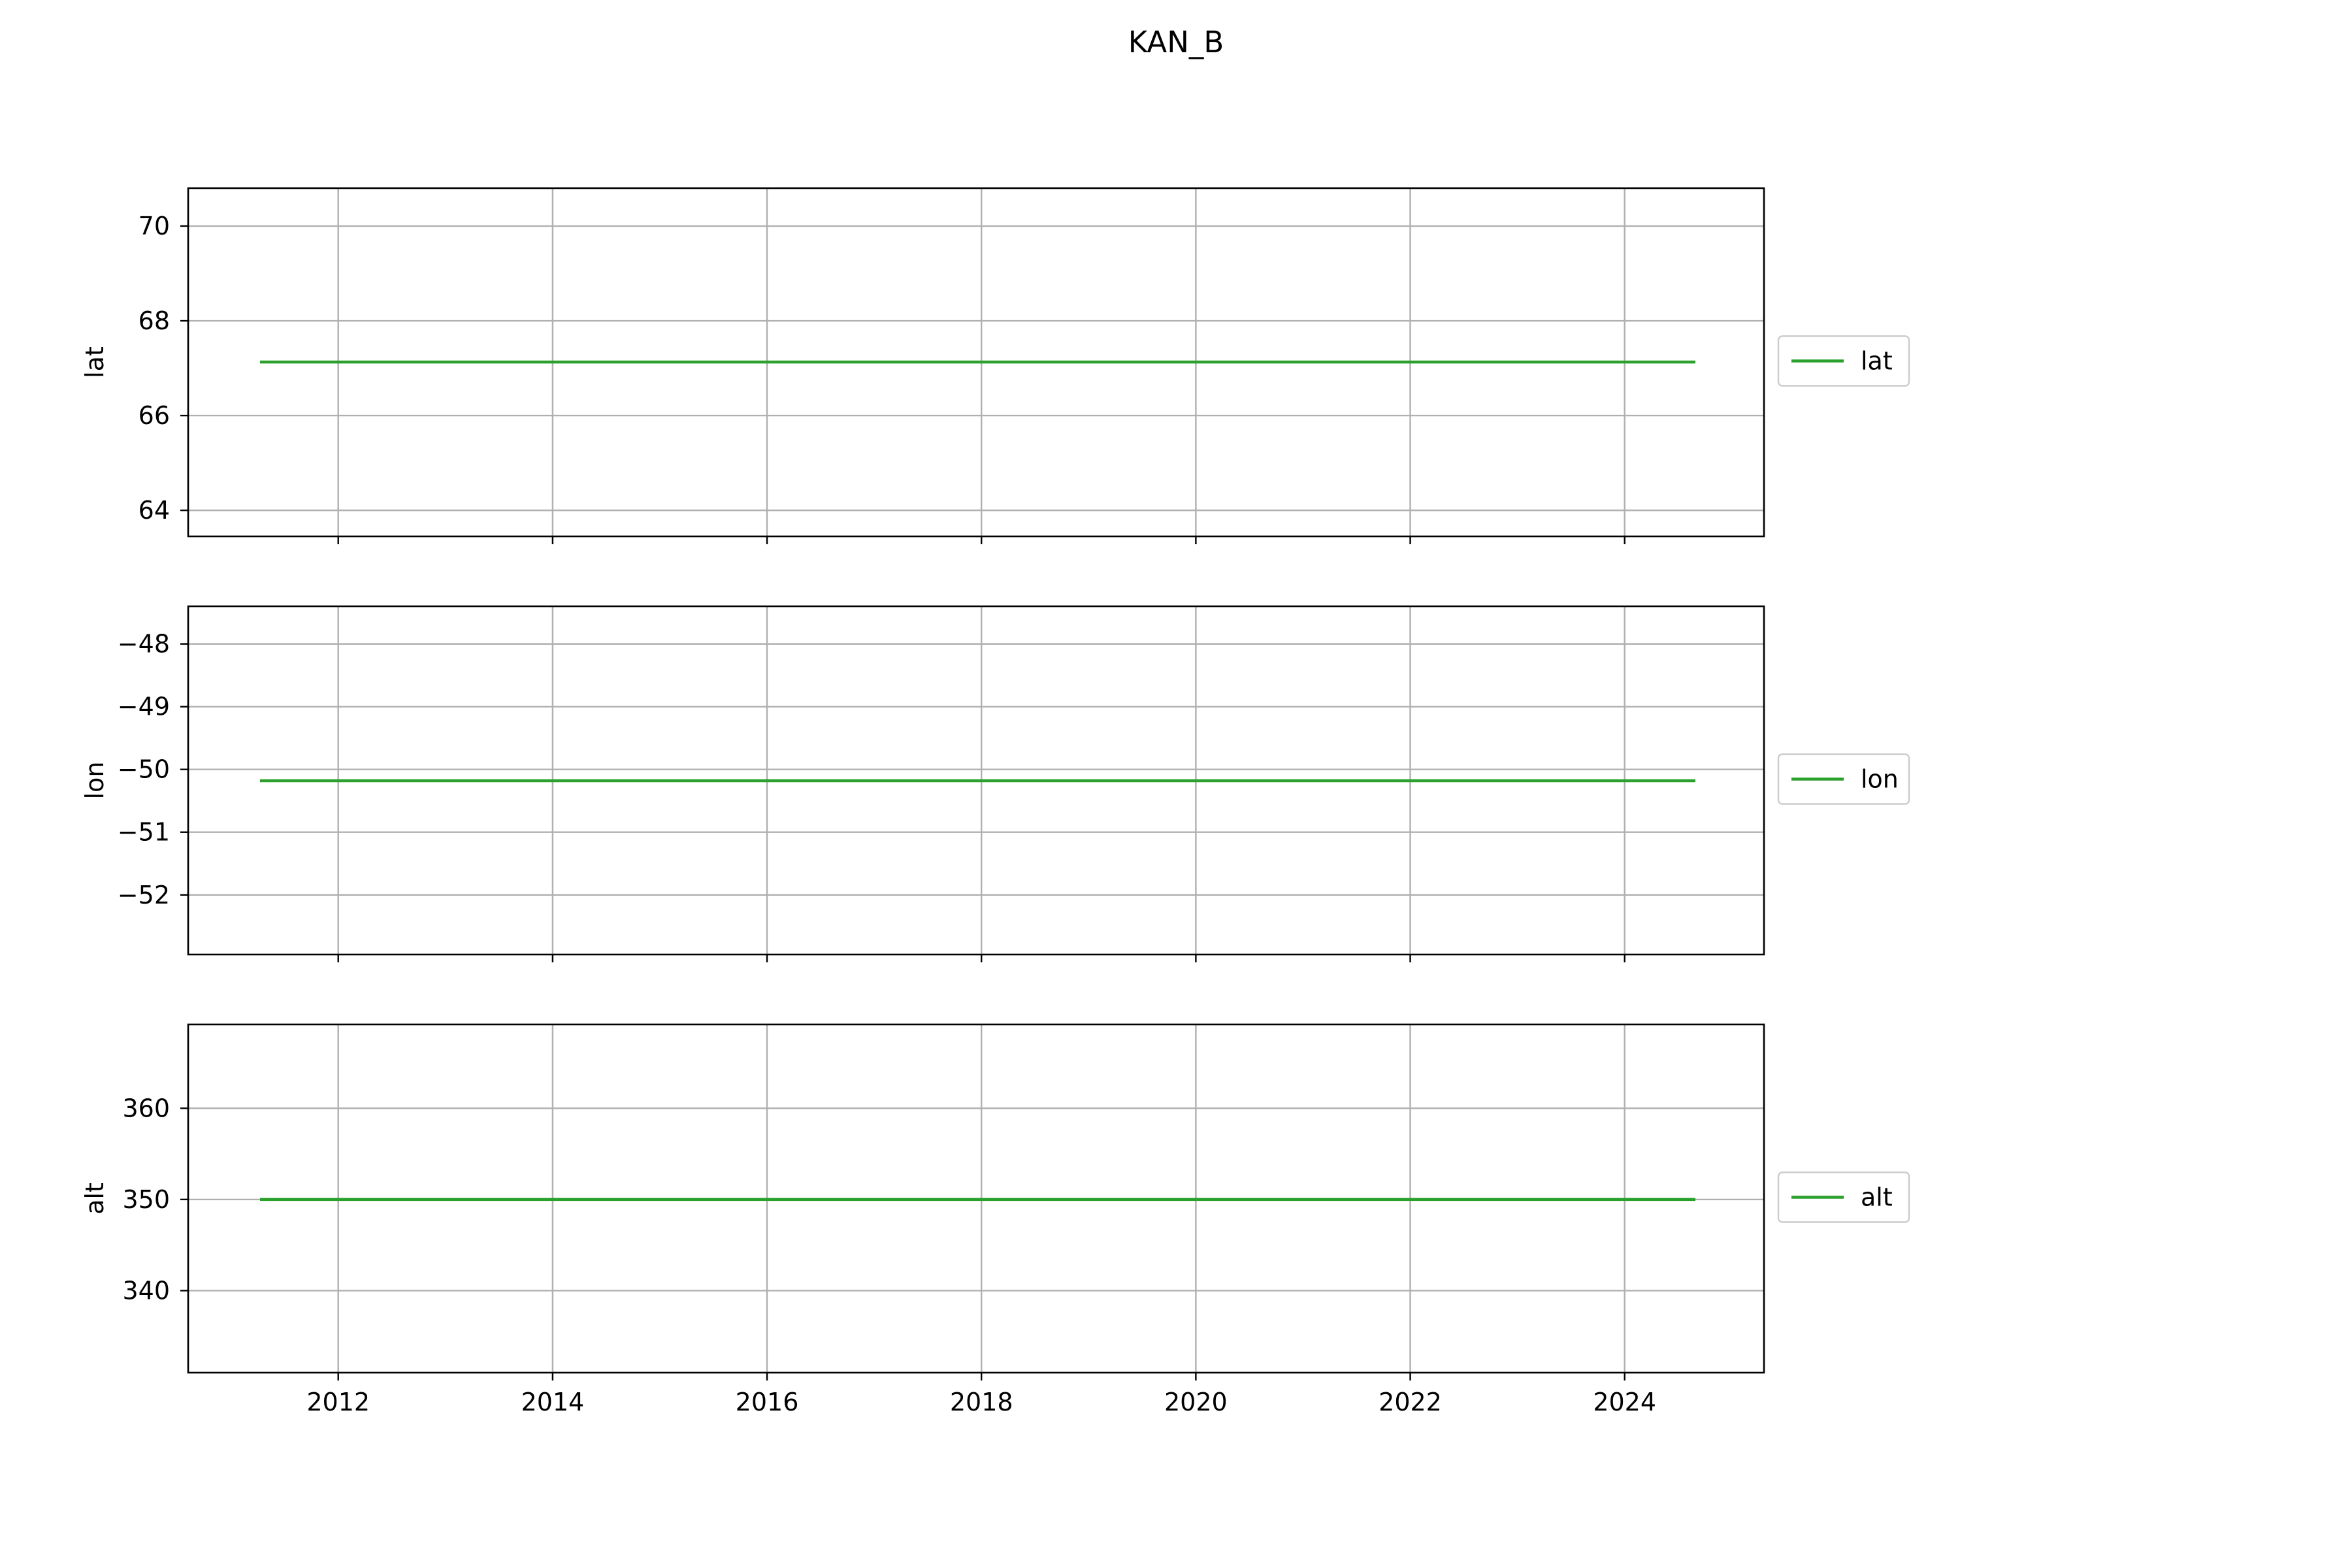 Image resolution: width=2352 pixels, height=1568 pixels. I want to click on y-tick-label: −52, so click(144, 895).